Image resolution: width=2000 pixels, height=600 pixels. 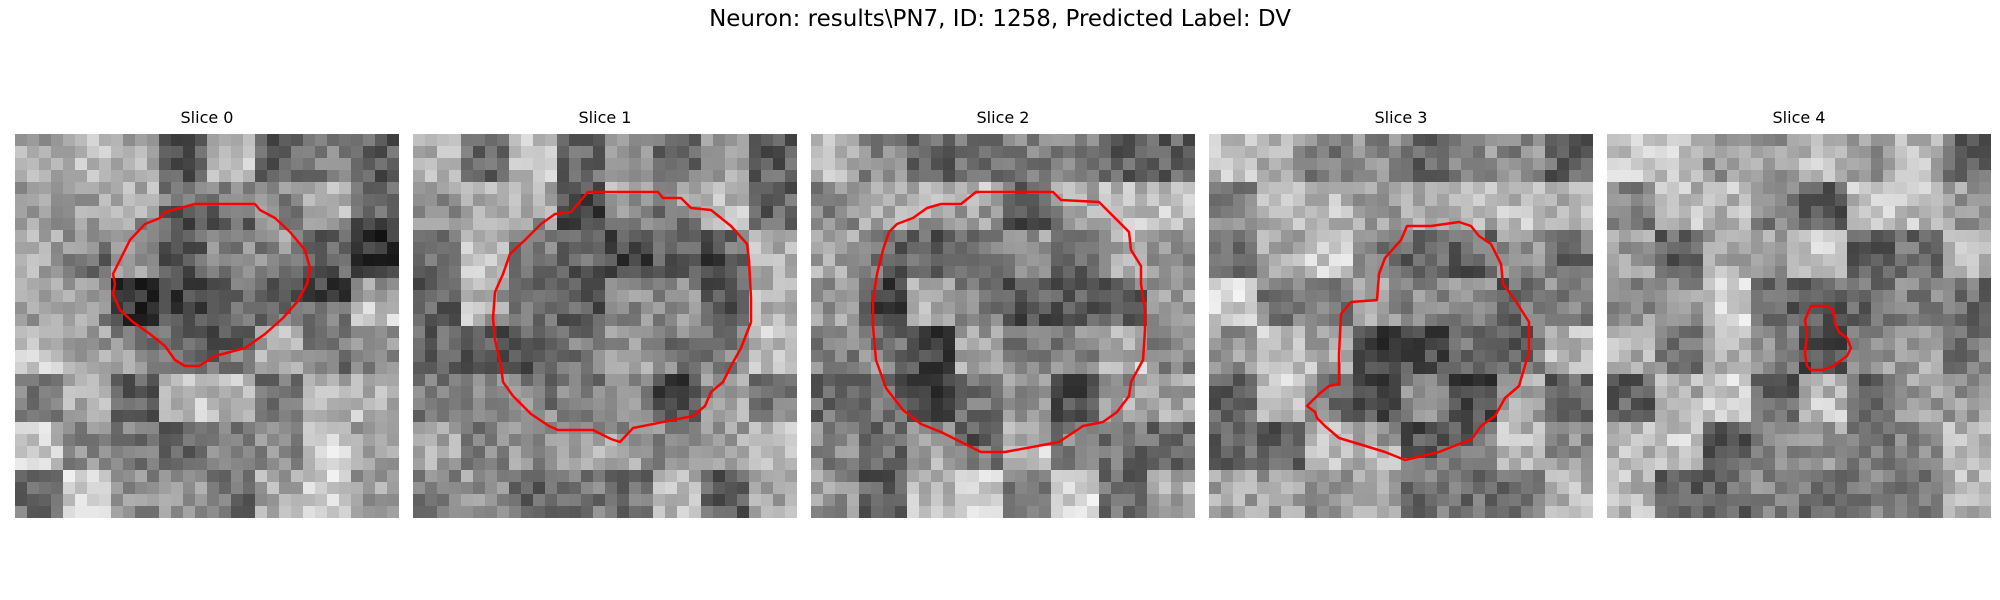 I want to click on slice-title-0: Slice 0, so click(x=207, y=117).